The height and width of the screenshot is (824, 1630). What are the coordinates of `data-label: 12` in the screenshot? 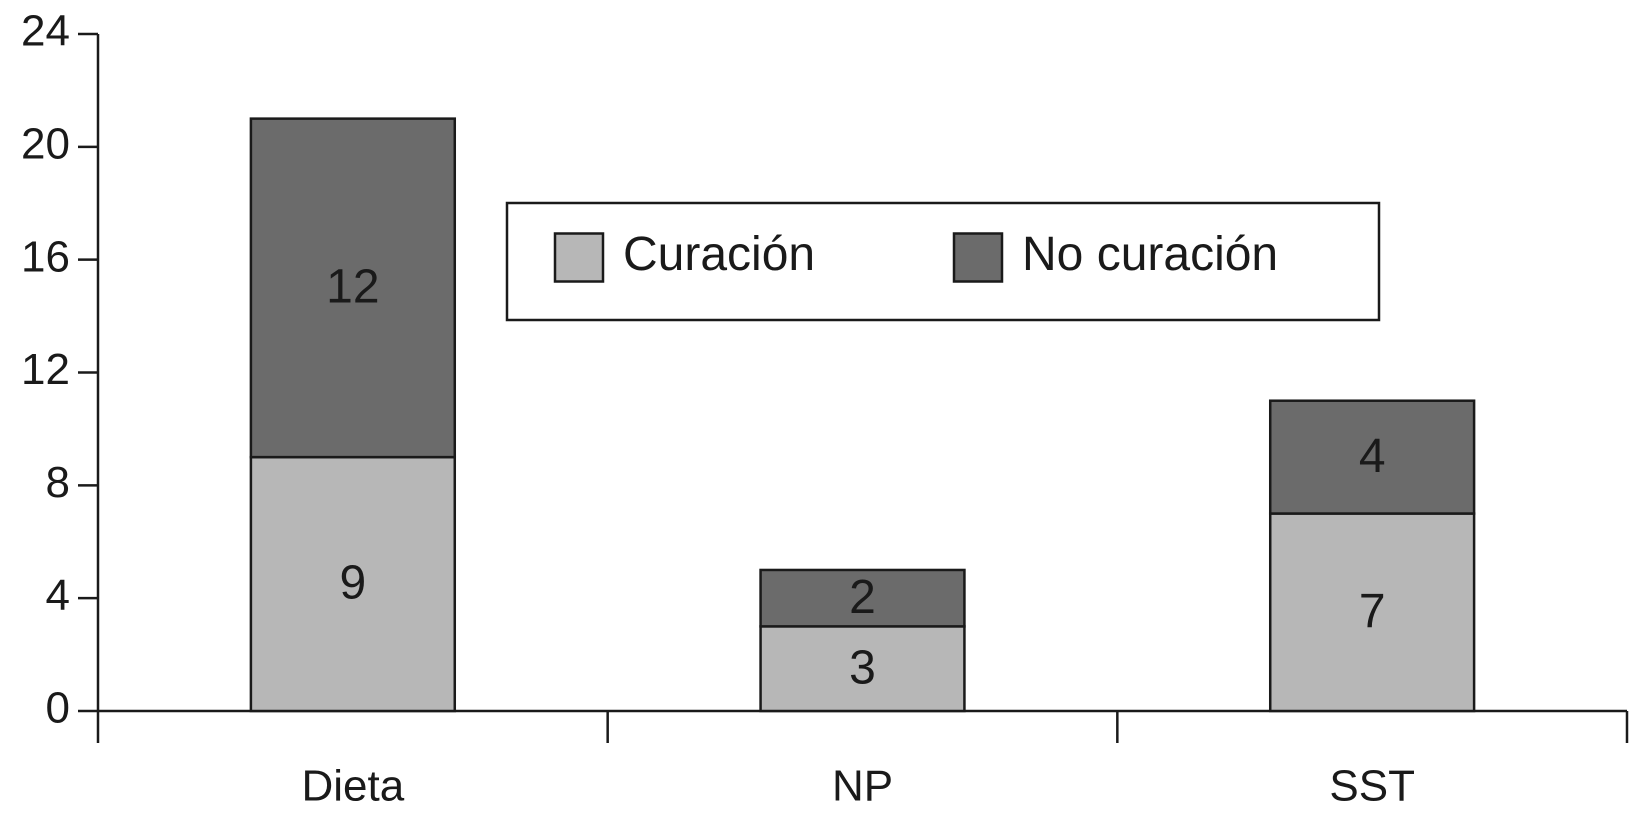 It's located at (352, 287).